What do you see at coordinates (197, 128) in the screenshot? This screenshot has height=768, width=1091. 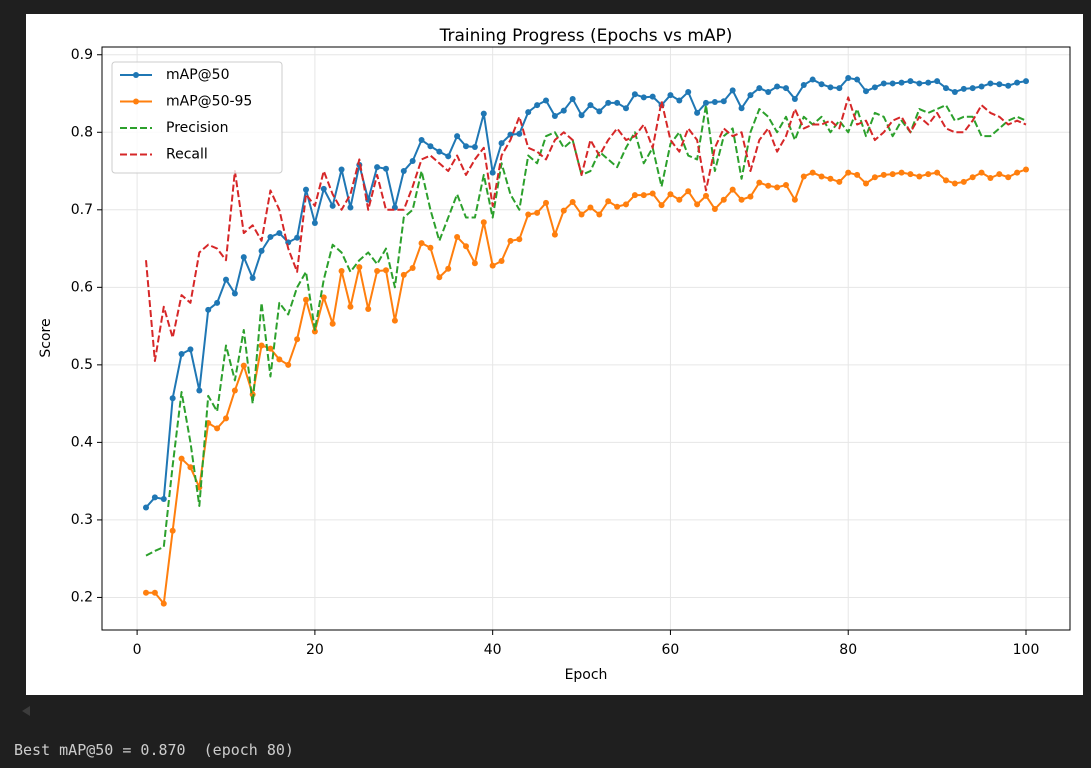 I see `legend-label: Precision` at bounding box center [197, 128].